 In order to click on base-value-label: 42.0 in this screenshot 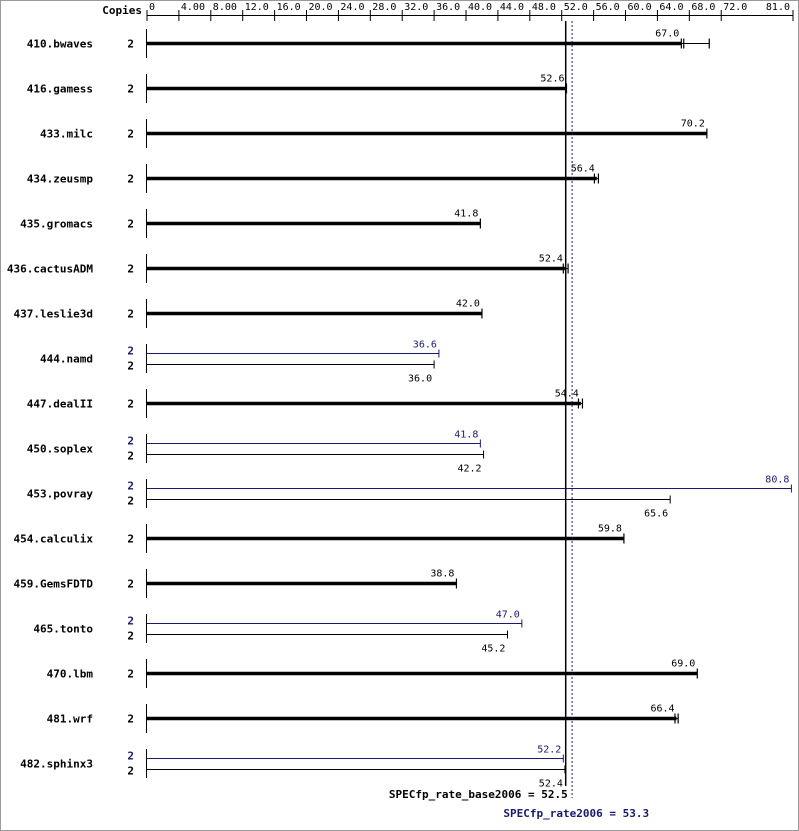, I will do `click(468, 304)`.